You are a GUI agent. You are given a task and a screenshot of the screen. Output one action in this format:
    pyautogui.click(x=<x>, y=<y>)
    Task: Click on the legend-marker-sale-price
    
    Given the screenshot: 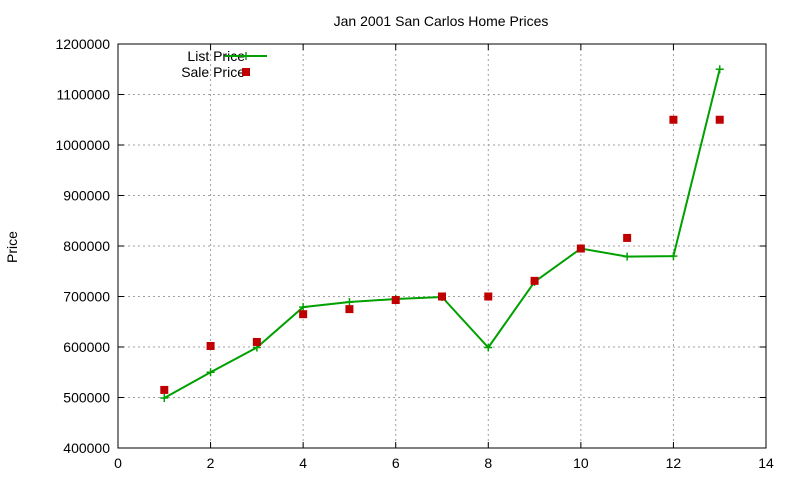 What is the action you would take?
    pyautogui.click(x=246, y=72)
    